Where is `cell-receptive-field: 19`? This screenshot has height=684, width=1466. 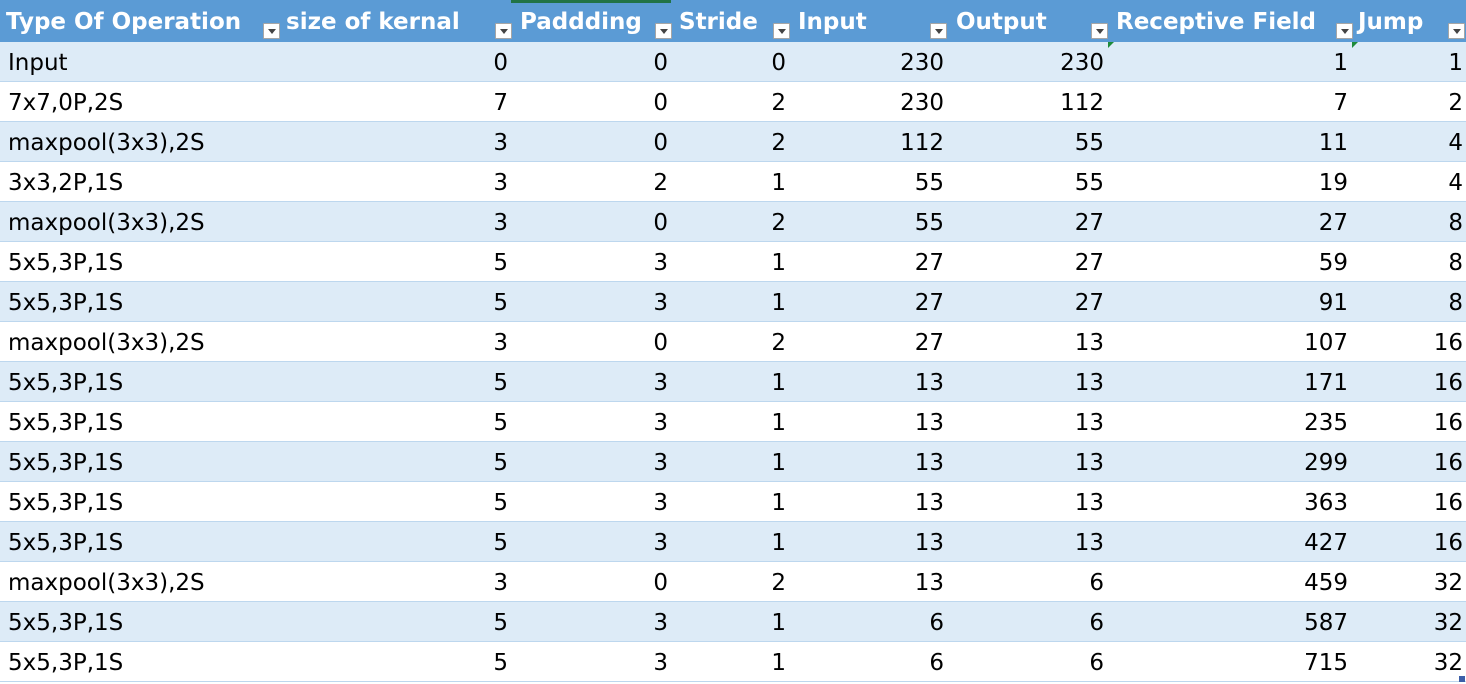 cell-receptive-field: 19 is located at coordinates (1333, 183).